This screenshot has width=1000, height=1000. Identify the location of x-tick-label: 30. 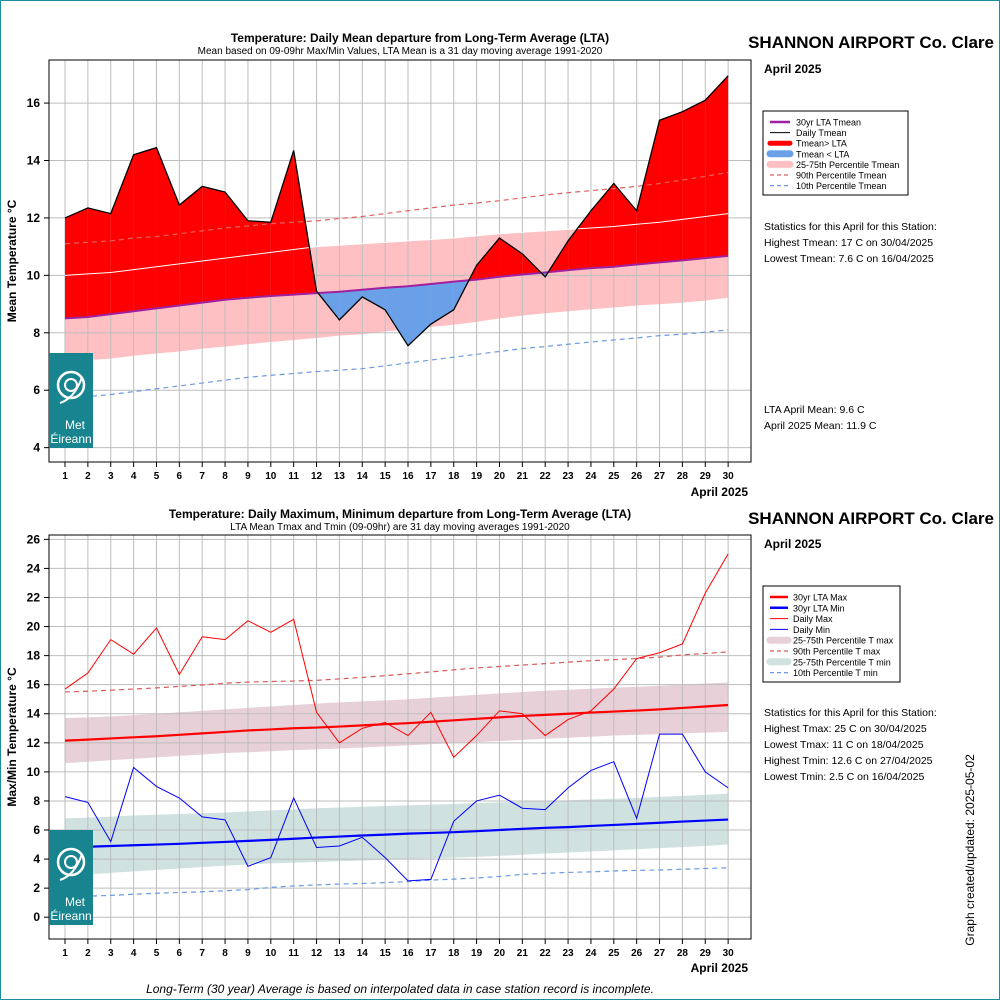
(729, 476).